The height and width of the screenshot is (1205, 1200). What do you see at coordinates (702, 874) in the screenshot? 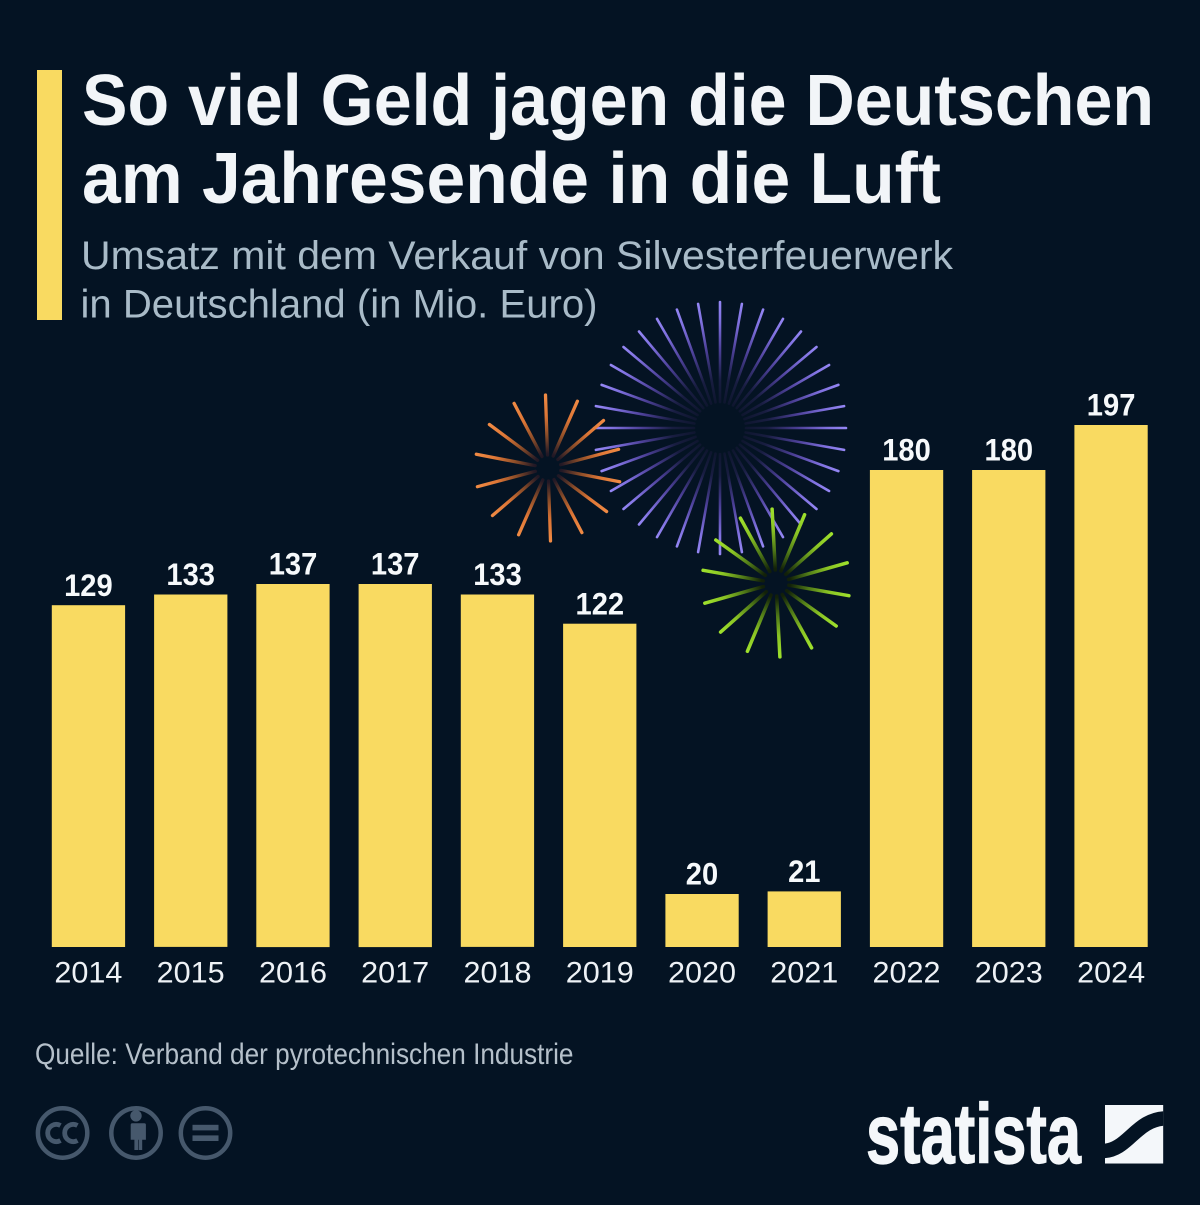
I see `svg-text: 20` at bounding box center [702, 874].